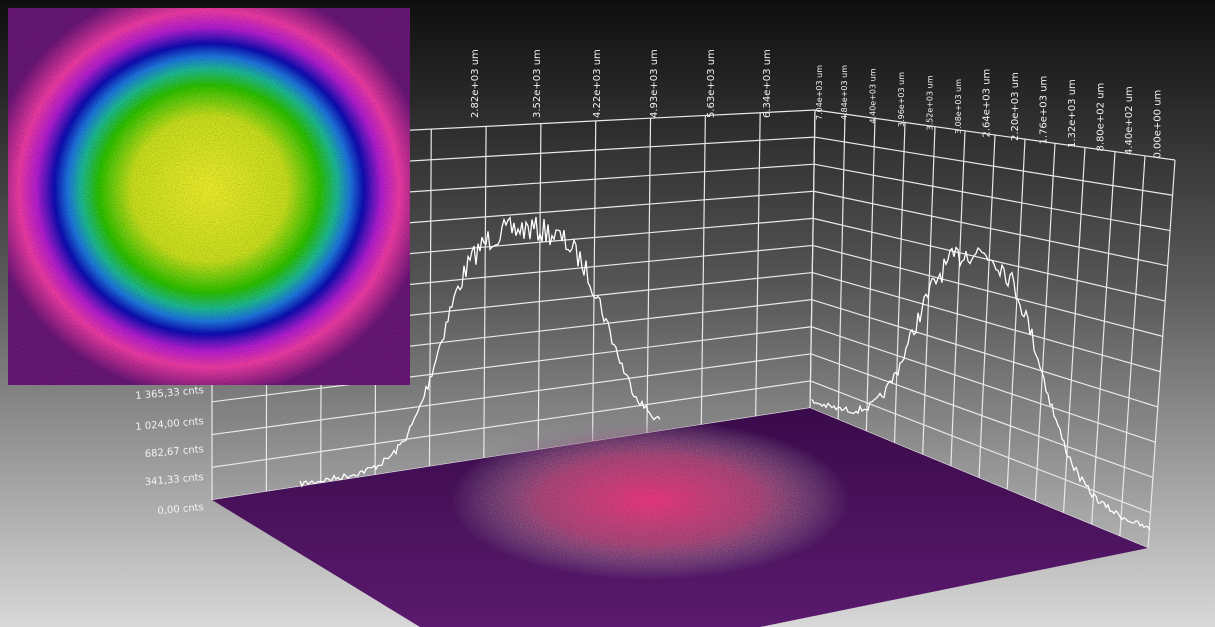  What do you see at coordinates (844, 92) in the screenshot?
I see `y-axis-label: 4.84e+03 um` at bounding box center [844, 92].